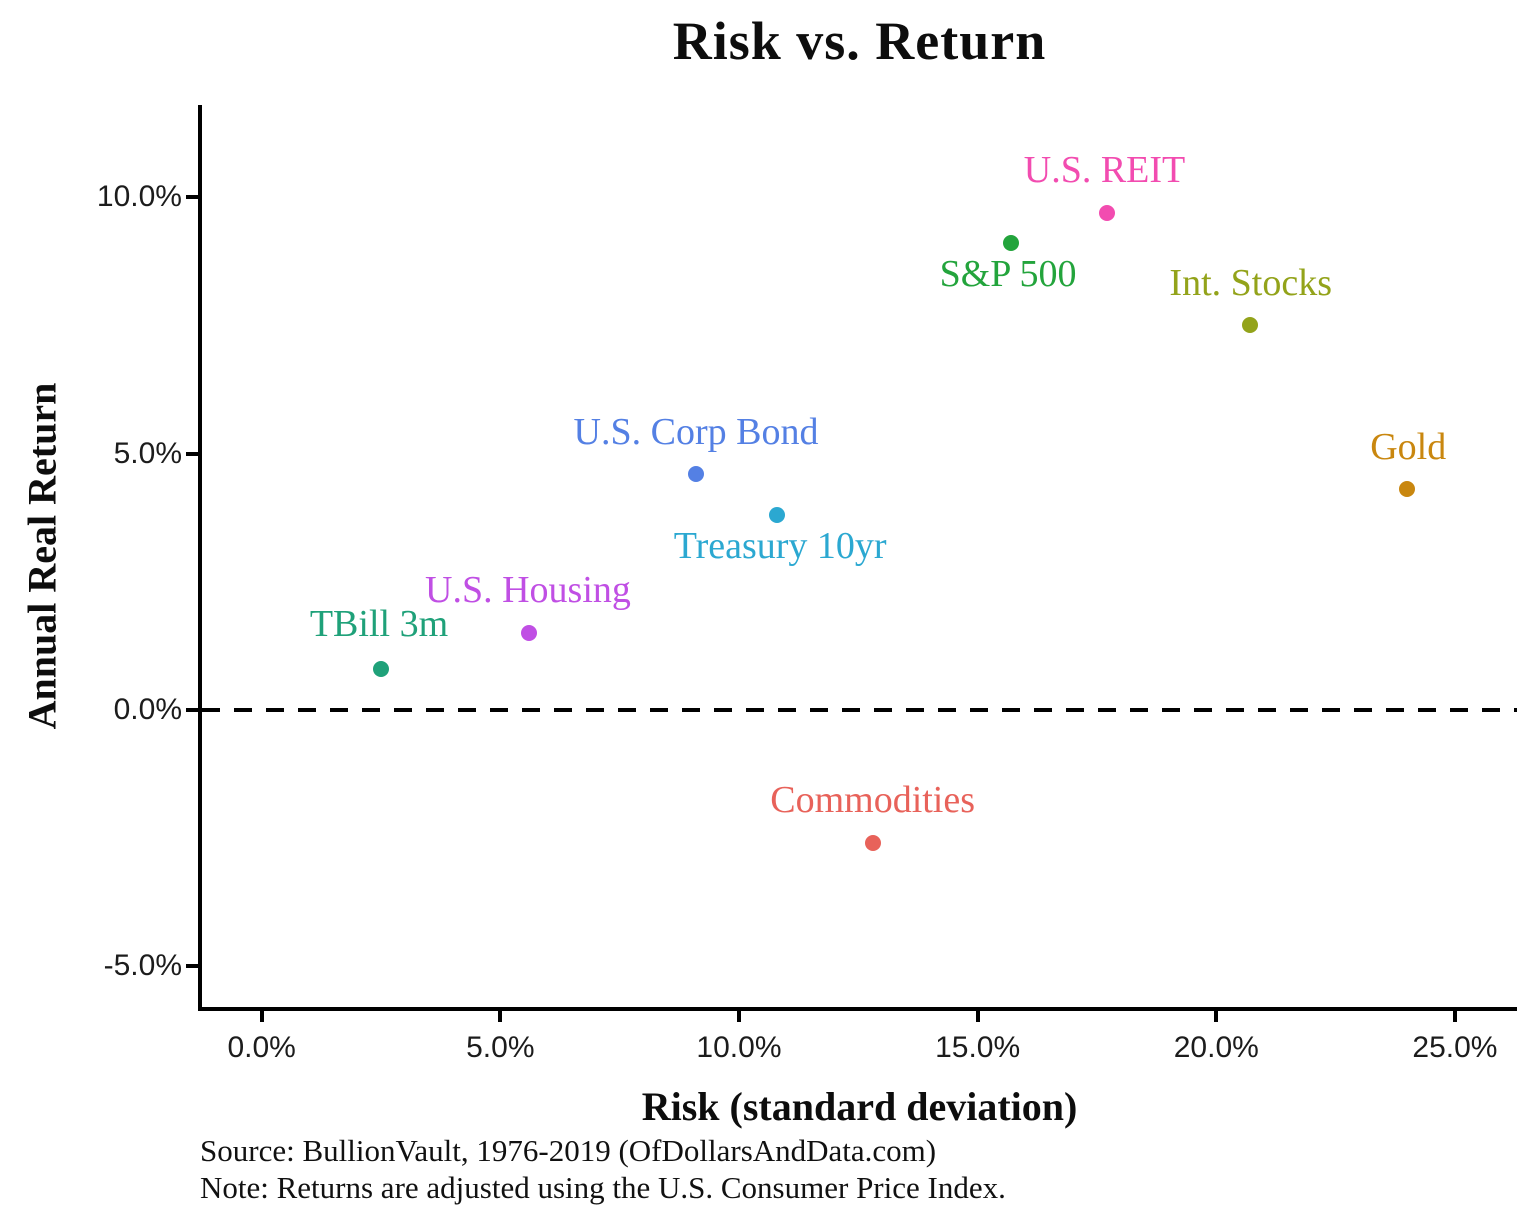 This screenshot has width=1536, height=1229. Describe the element at coordinates (696, 432) in the screenshot. I see `data-point-label-u-s-corp-bond: U.S. Corp Bond` at that location.